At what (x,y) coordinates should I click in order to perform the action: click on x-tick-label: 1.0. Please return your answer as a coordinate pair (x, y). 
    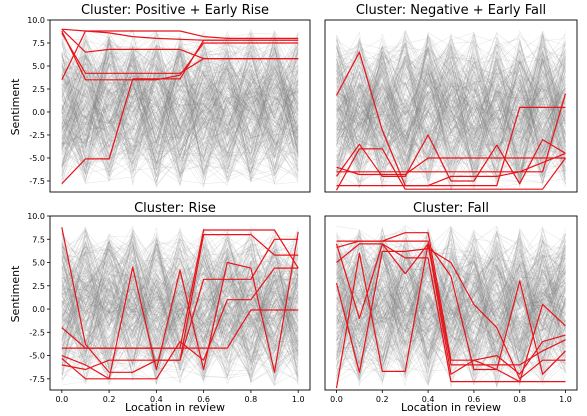
    Looking at the image, I should click on (298, 399).